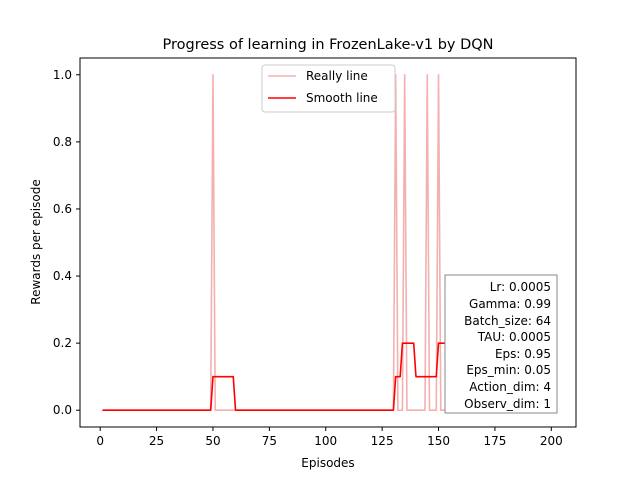  I want to click on info-eps-min: Eps_min: 0.05, so click(508, 370).